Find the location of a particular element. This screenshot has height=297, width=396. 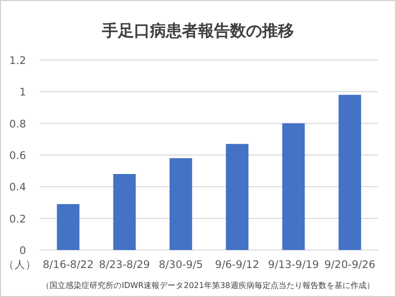

y-tick-label: 0.6 is located at coordinates (17, 156).